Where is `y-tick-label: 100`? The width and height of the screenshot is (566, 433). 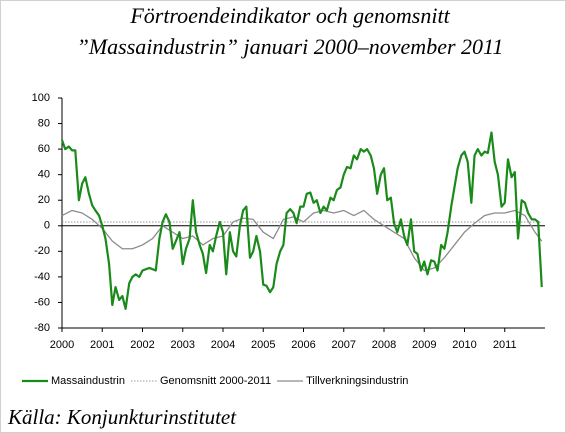
y-tick-label: 100 is located at coordinates (41, 98).